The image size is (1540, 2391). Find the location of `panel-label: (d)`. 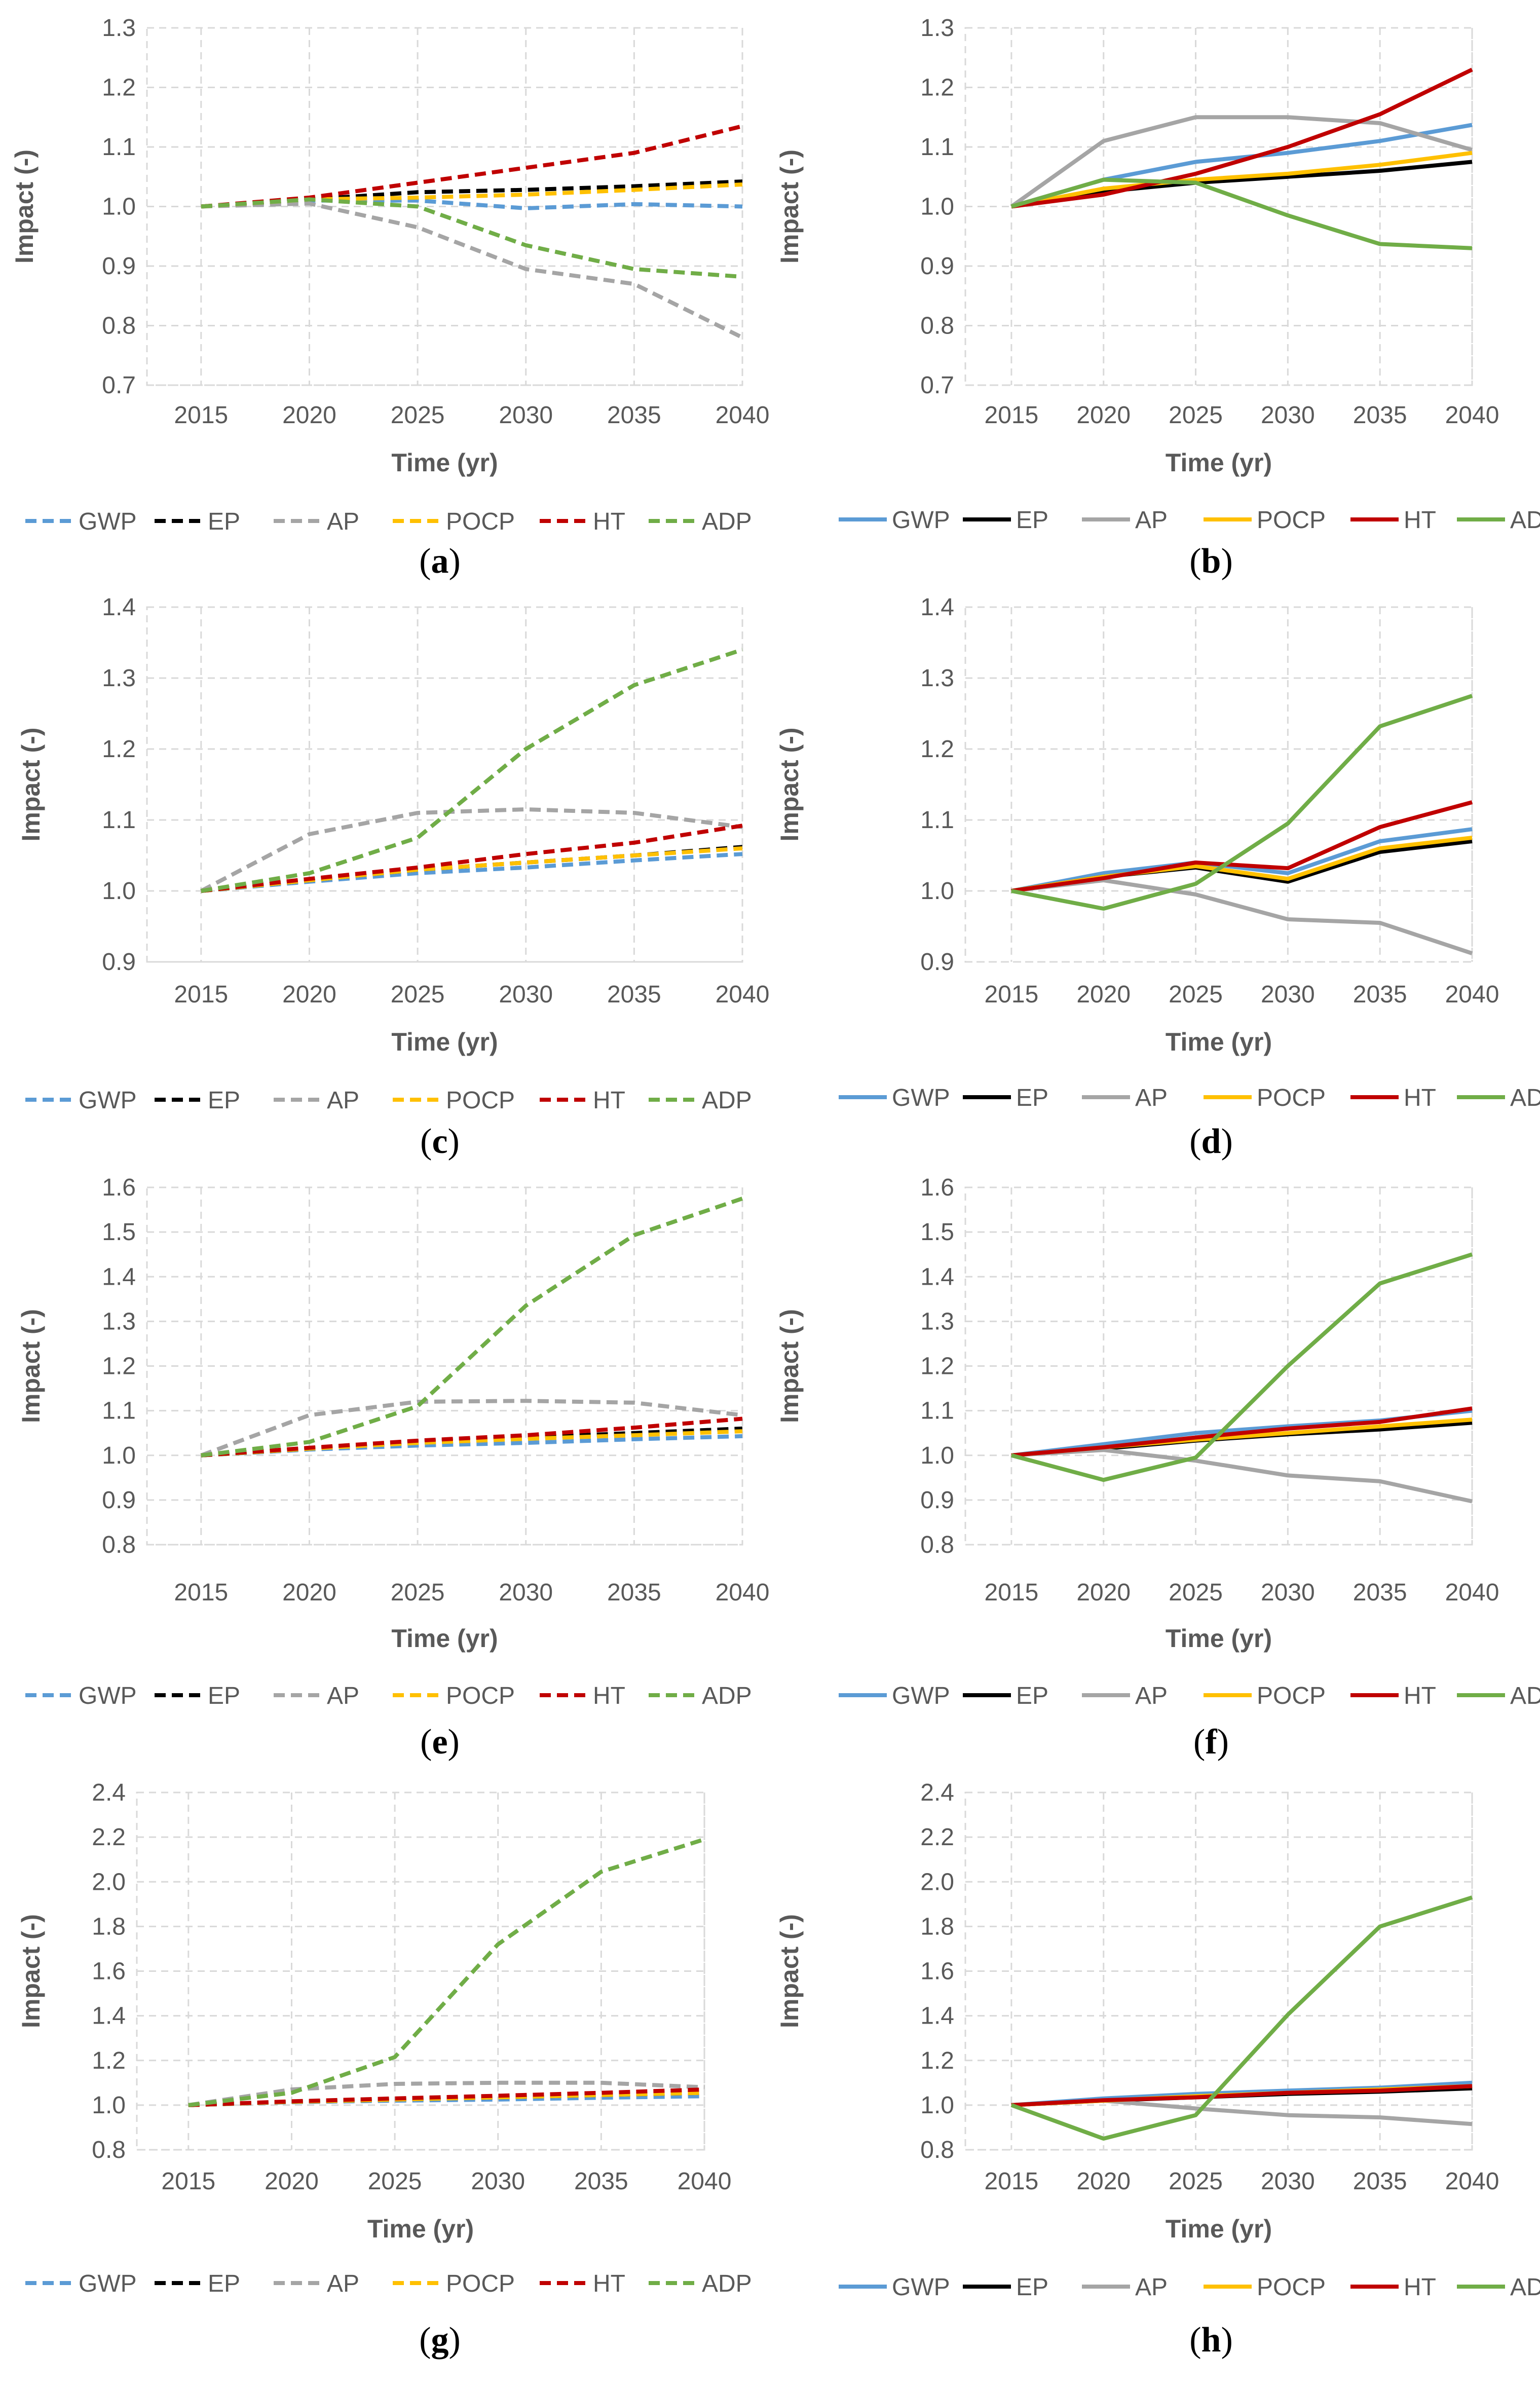

panel-label: (d) is located at coordinates (1211, 1141).